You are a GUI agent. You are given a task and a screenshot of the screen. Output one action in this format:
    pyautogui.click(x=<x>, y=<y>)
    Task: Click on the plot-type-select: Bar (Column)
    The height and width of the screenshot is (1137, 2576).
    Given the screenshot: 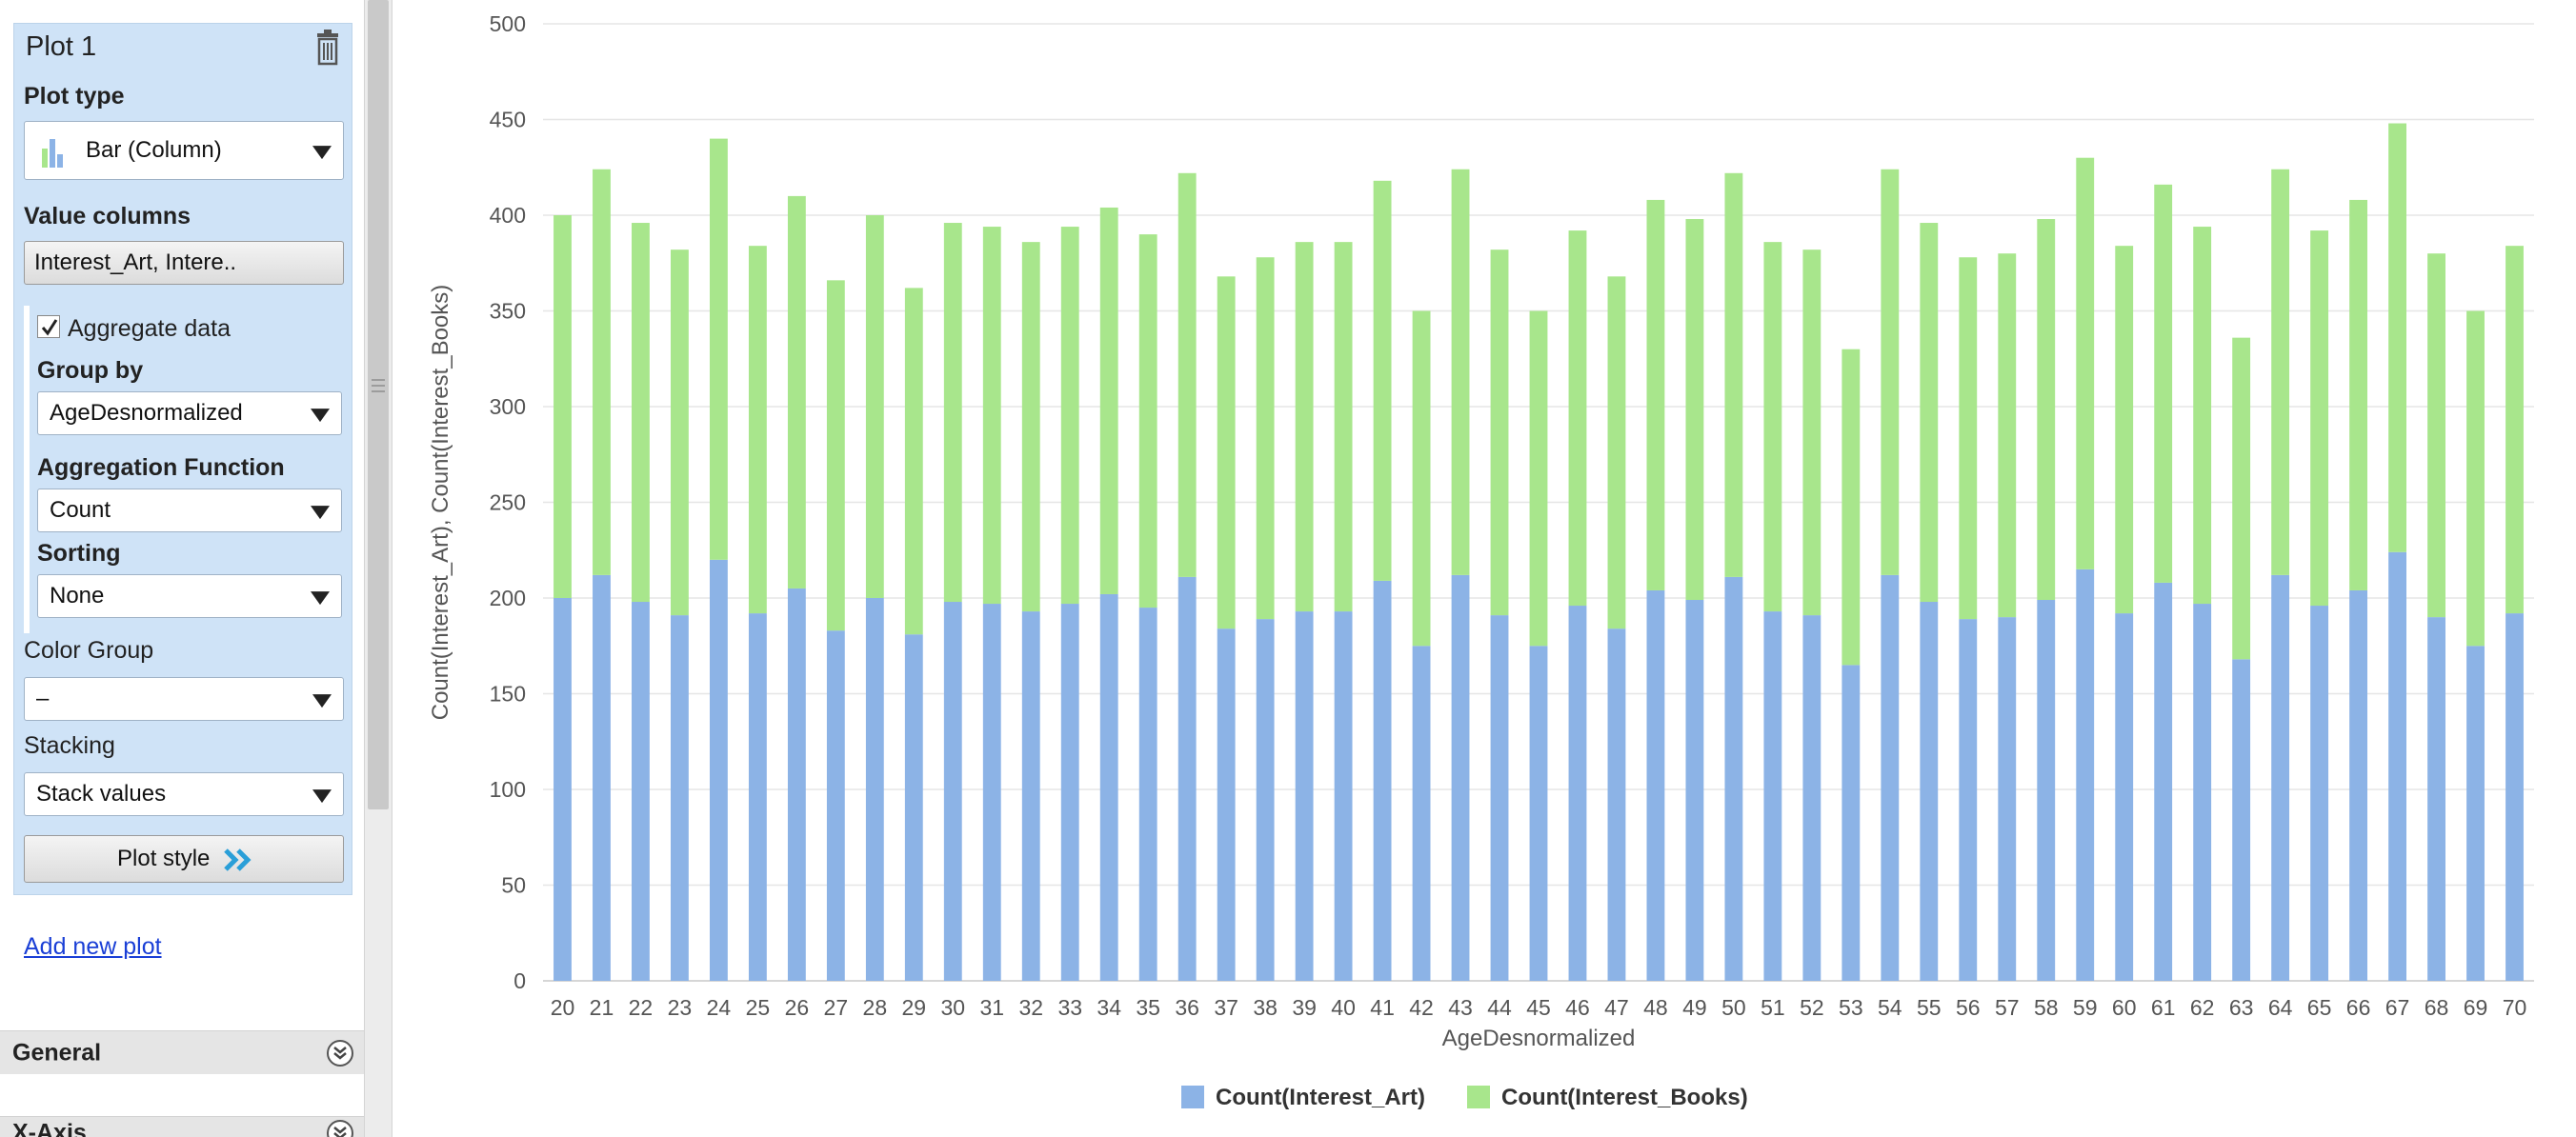 What is the action you would take?
    pyautogui.click(x=184, y=150)
    